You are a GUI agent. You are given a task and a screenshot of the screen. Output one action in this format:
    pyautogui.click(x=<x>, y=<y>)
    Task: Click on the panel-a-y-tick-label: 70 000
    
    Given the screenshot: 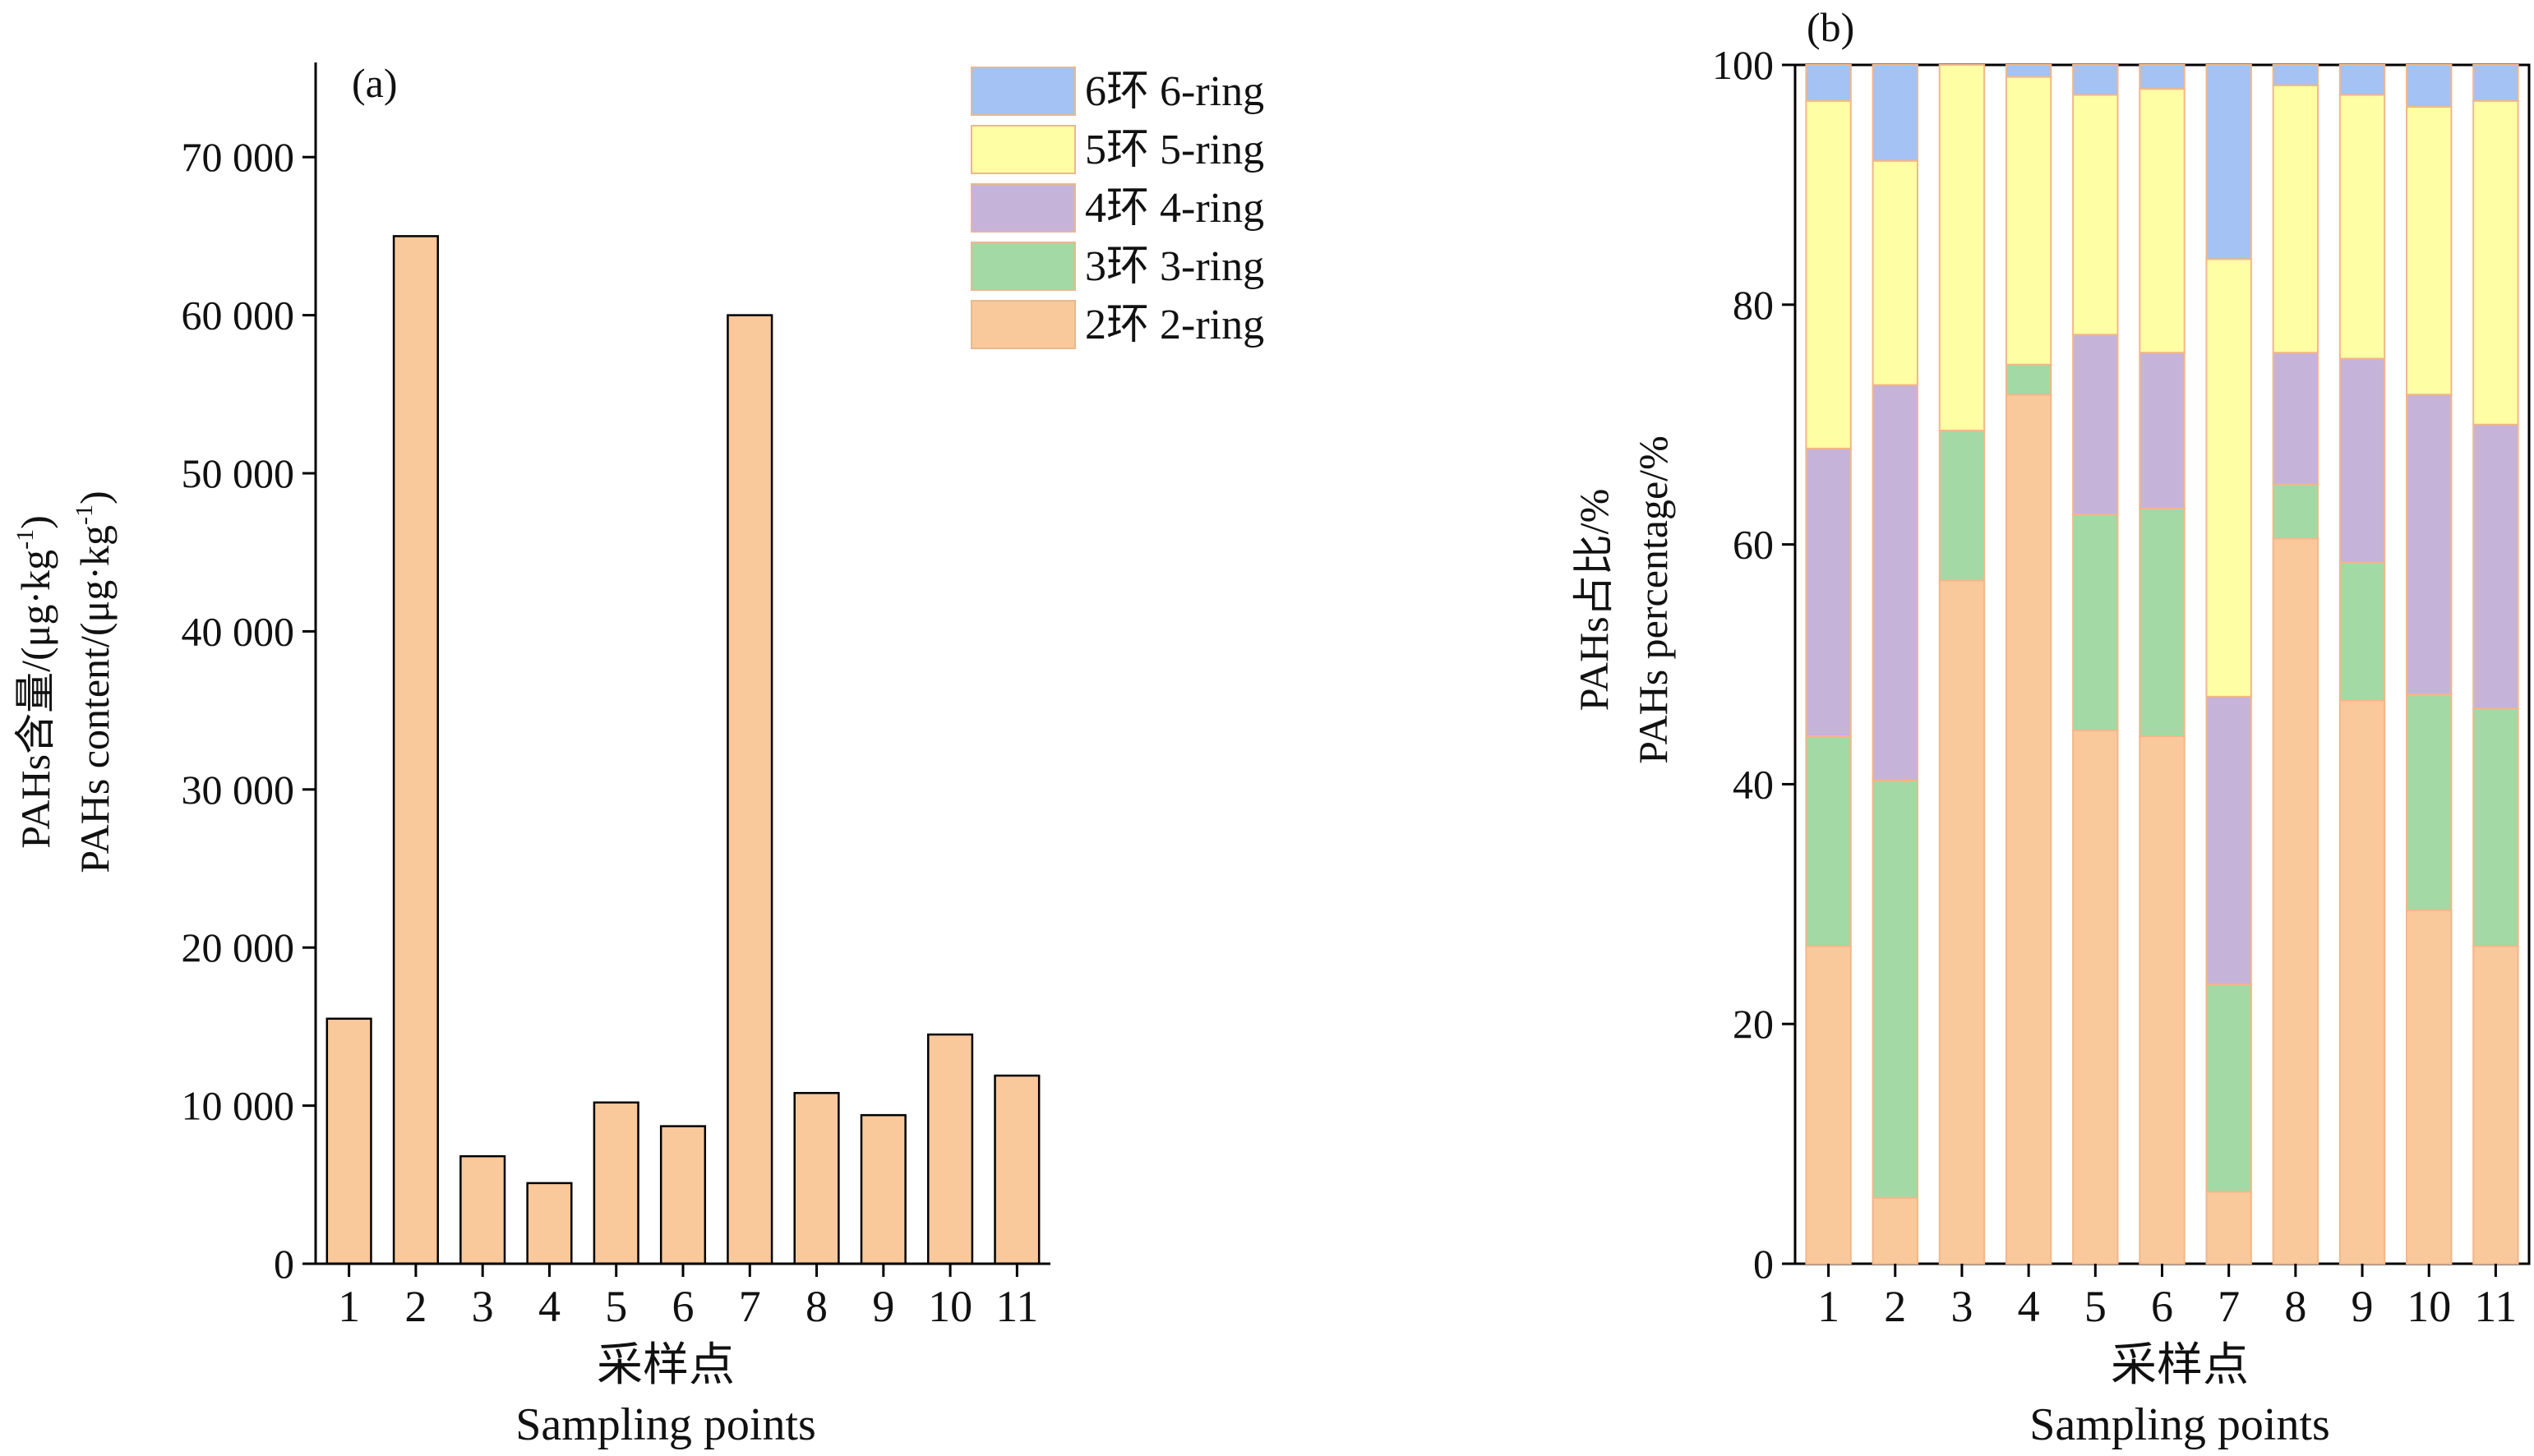 What is the action you would take?
    pyautogui.click(x=238, y=157)
    